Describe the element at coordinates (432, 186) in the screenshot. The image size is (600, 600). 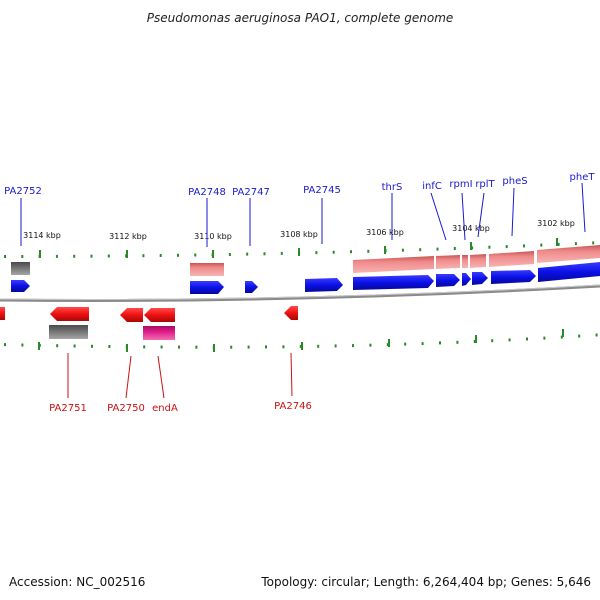
I see `gene-label-top: infC` at that location.